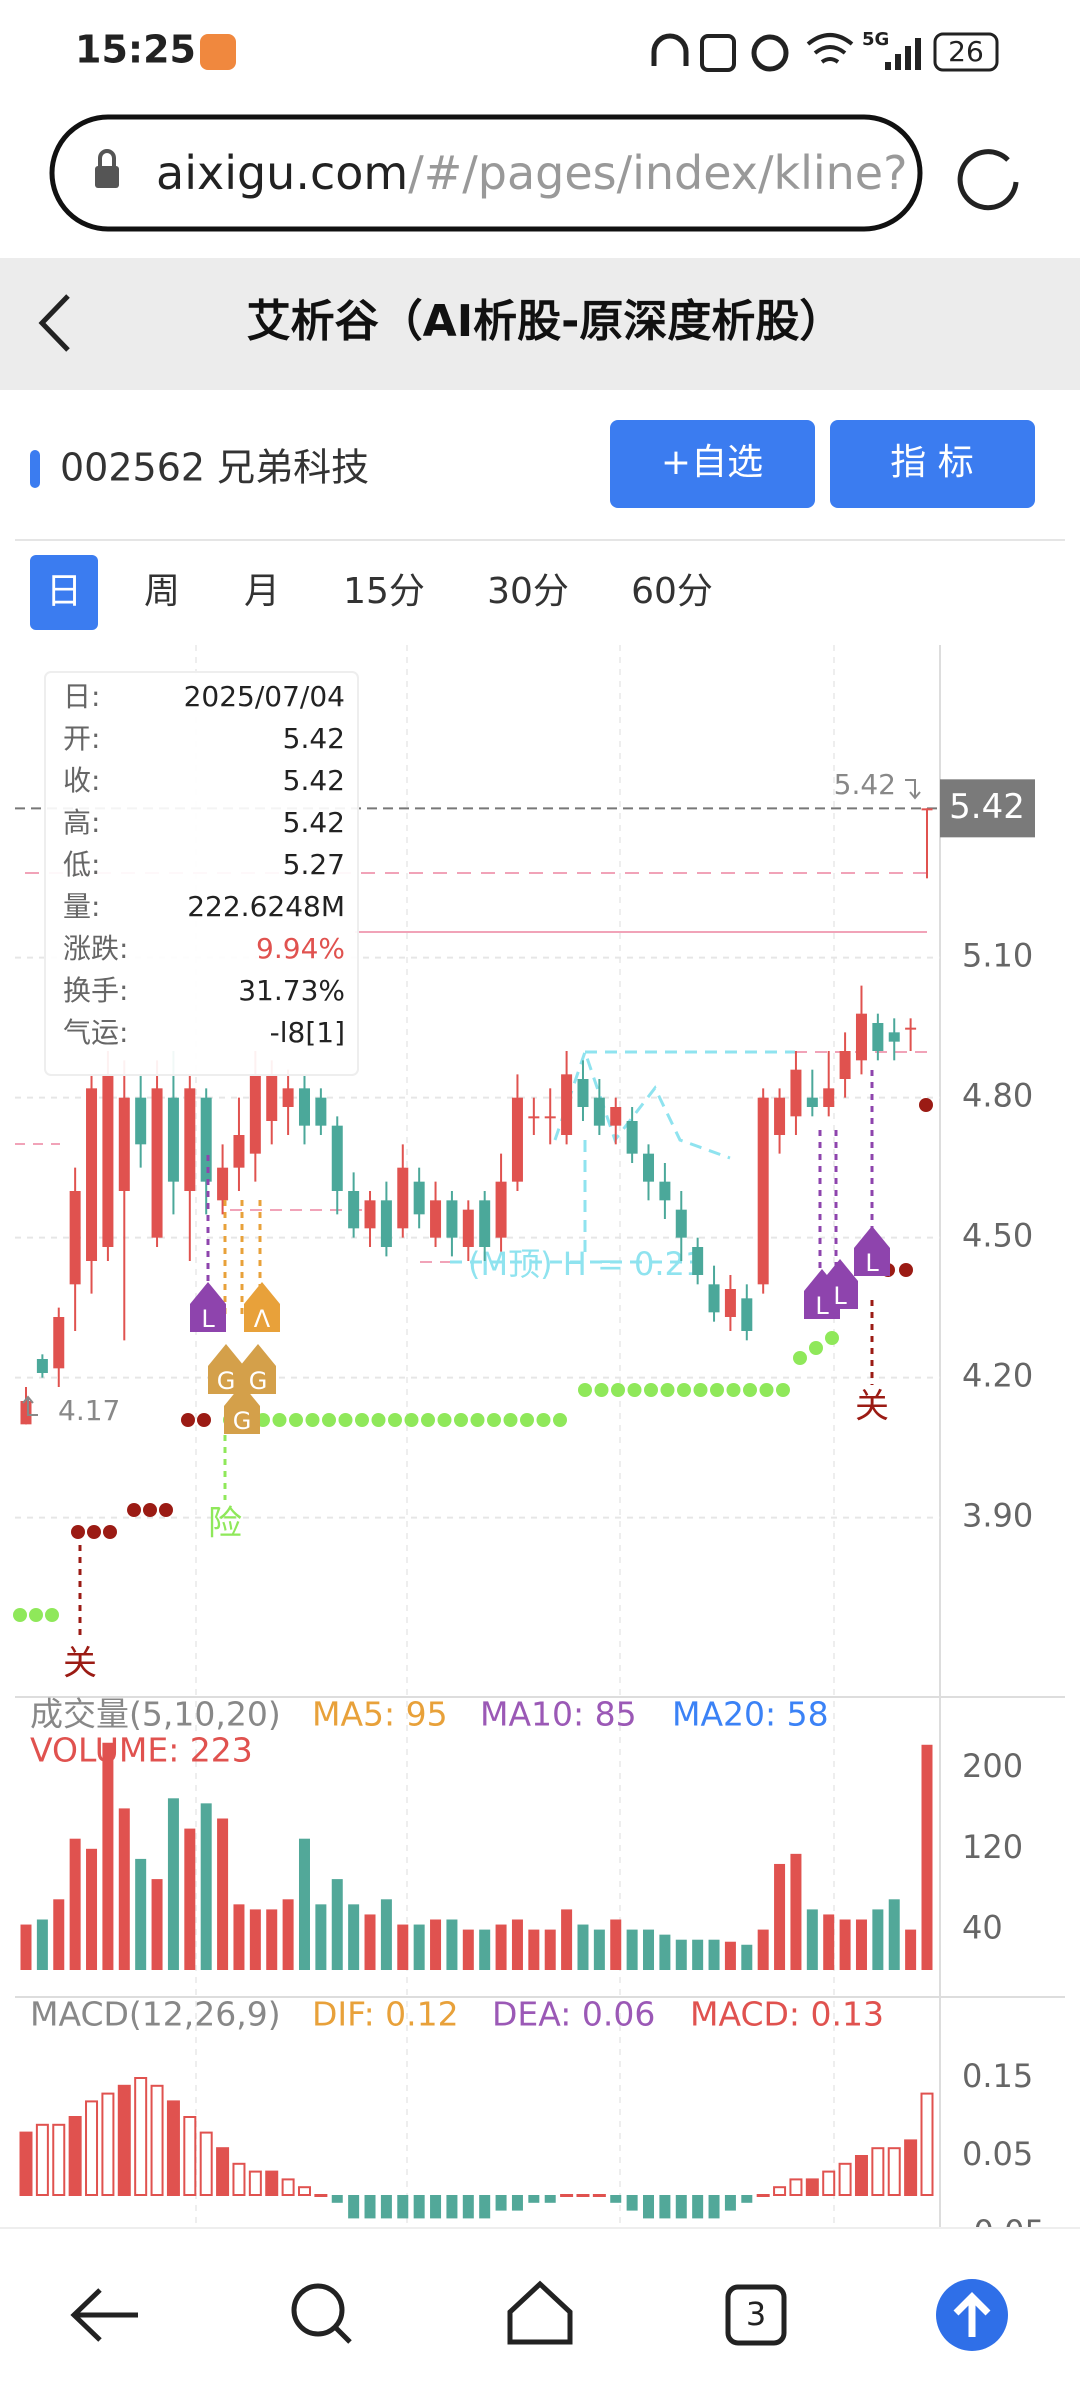 The width and height of the screenshot is (1080, 2400). Describe the element at coordinates (750, 1714) in the screenshot. I see `volume-legend: MA20: 58` at that location.